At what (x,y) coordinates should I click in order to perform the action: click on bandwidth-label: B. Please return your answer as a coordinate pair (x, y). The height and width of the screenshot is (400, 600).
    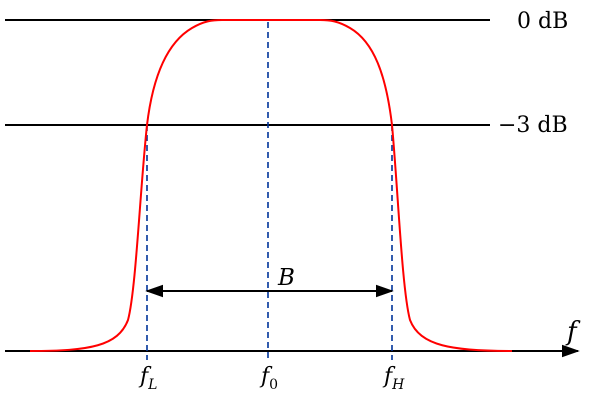
    Looking at the image, I should click on (286, 278).